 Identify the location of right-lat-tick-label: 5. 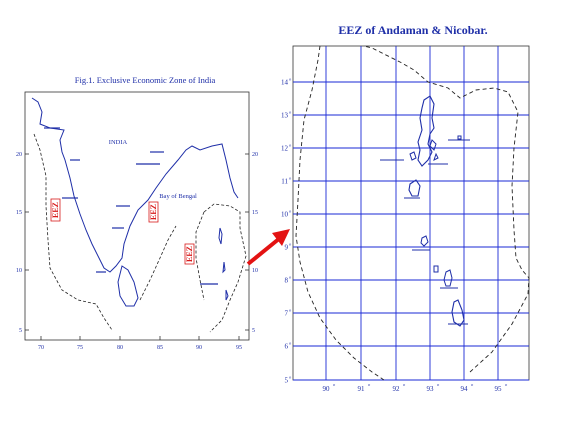
(287, 381).